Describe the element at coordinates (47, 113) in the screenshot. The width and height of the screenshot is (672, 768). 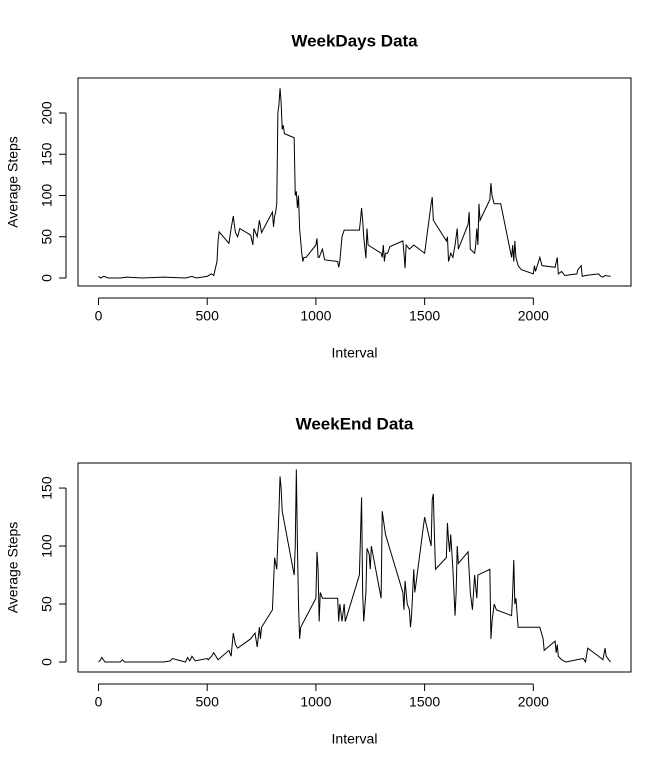
I see `y-tick-label: 200` at that location.